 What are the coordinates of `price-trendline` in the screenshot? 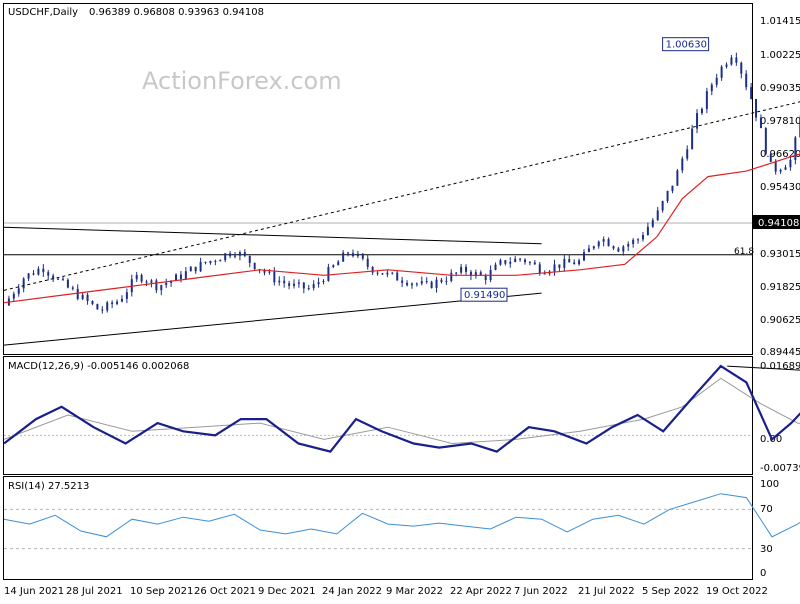 It's located at (272, 319).